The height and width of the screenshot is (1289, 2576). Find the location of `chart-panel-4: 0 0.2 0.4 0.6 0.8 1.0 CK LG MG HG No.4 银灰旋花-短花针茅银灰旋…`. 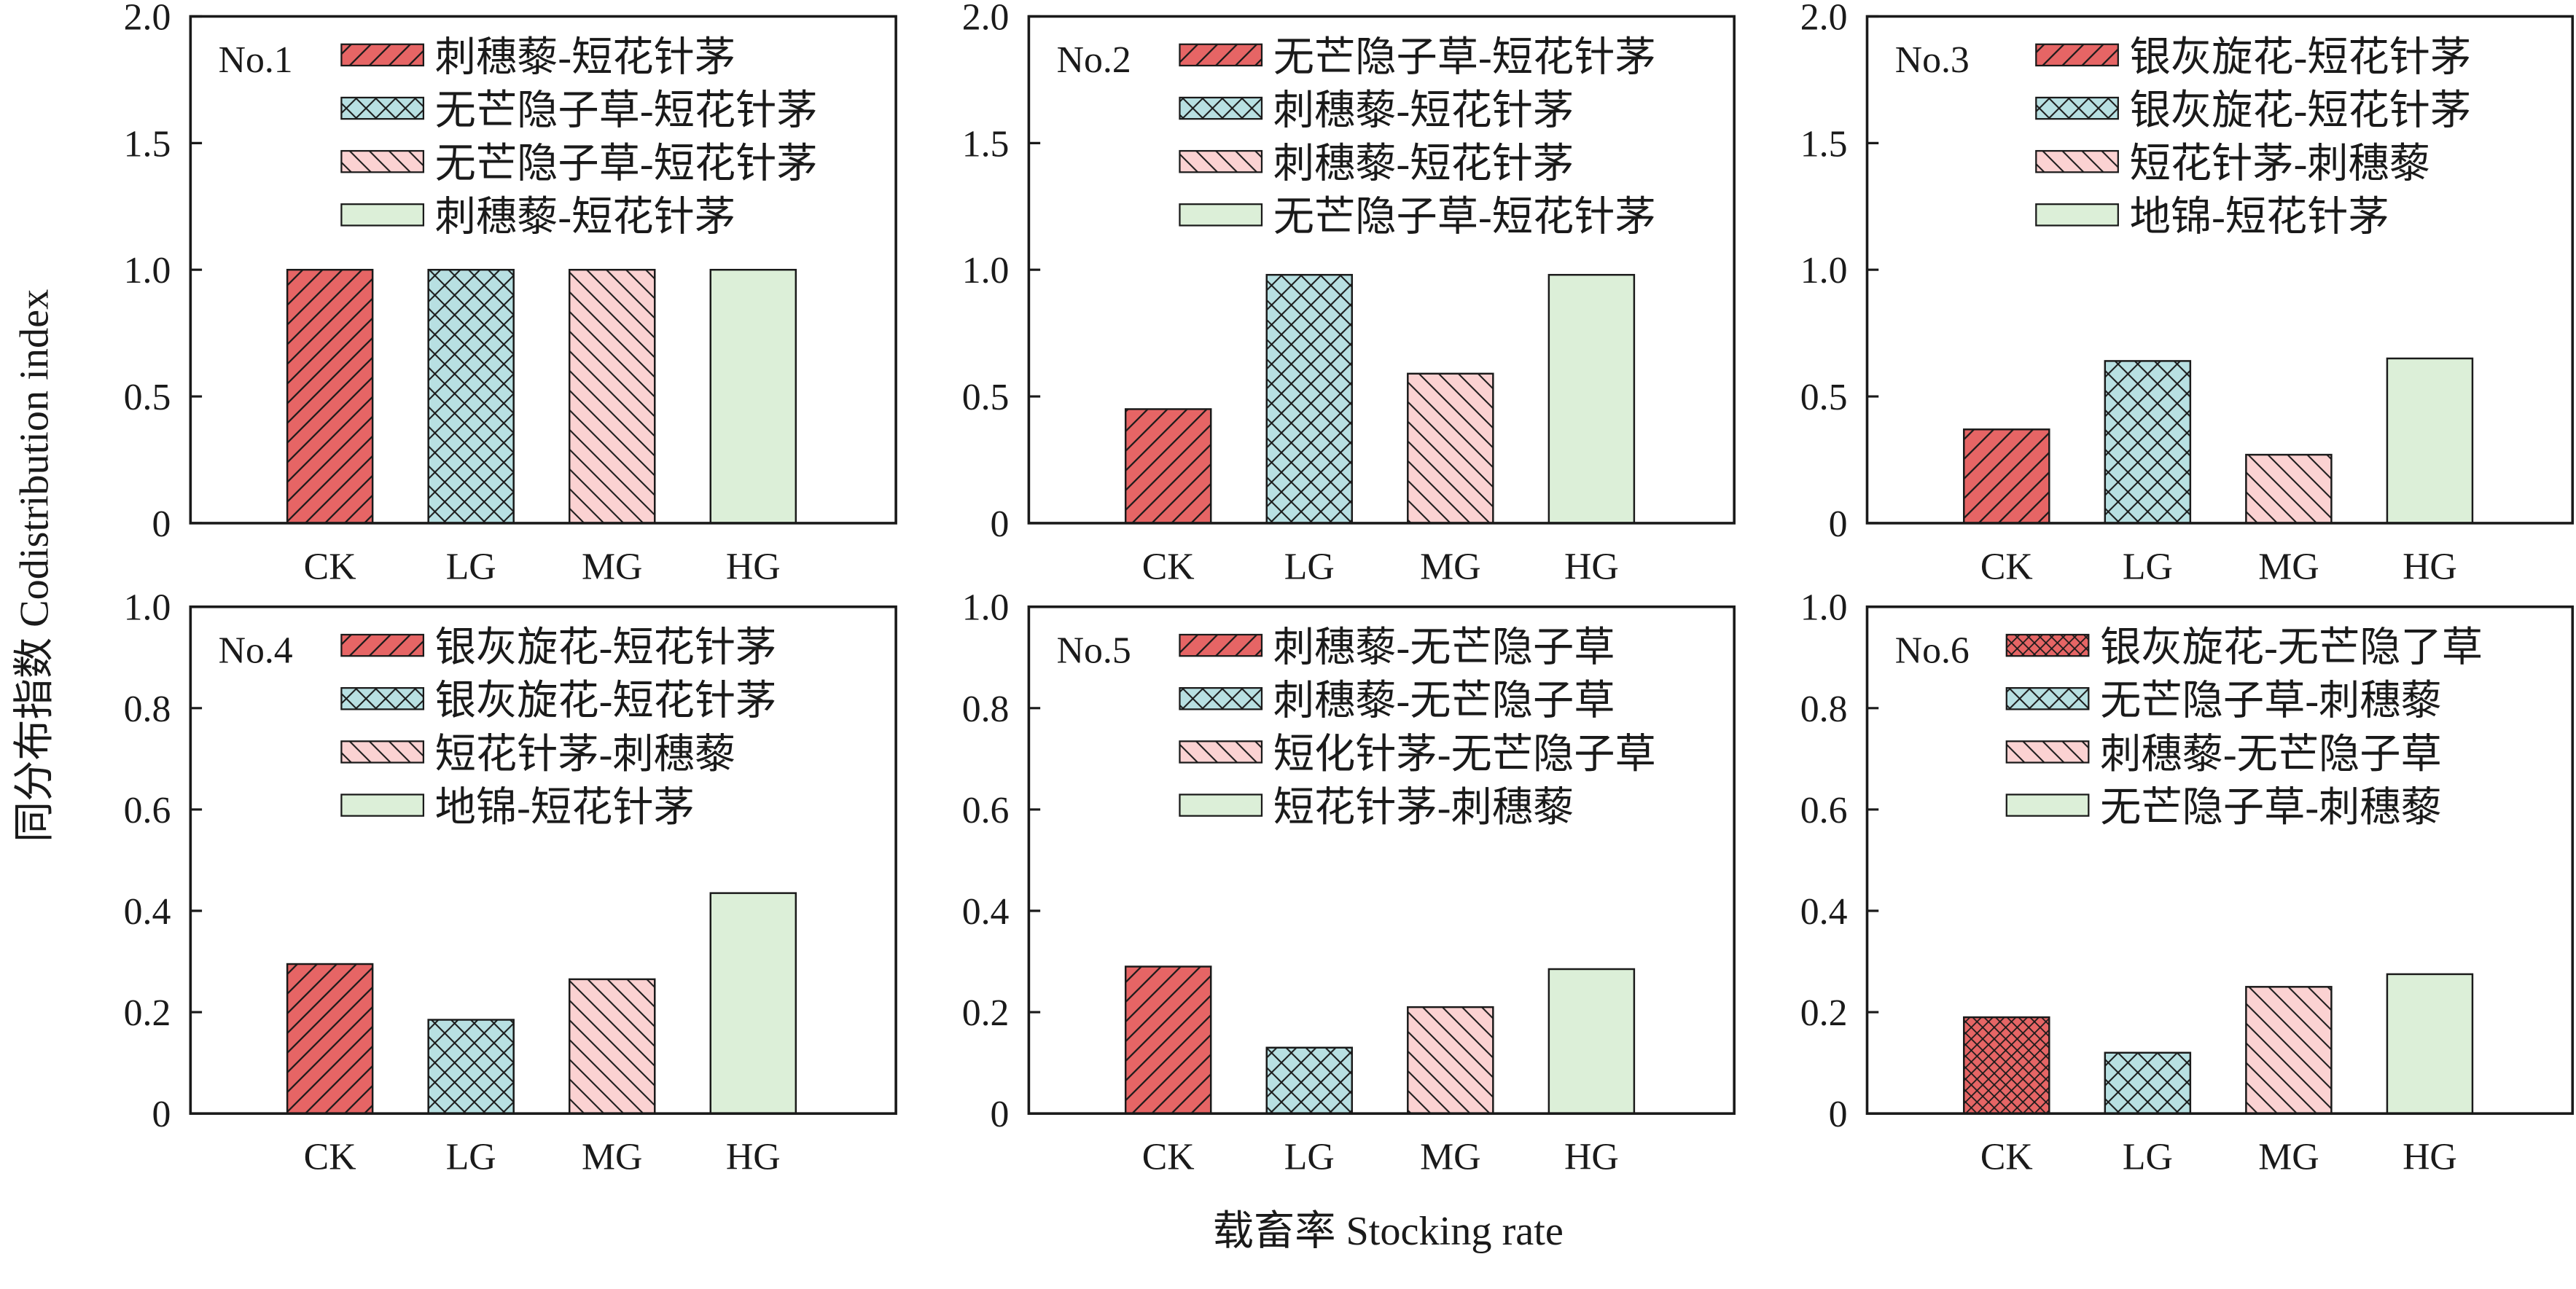

chart-panel-4: 0 0.2 0.4 0.6 0.8 1.0 CK LG MG HG No.4 银灰旋花-短花针茅银灰旋… is located at coordinates (511, 882).